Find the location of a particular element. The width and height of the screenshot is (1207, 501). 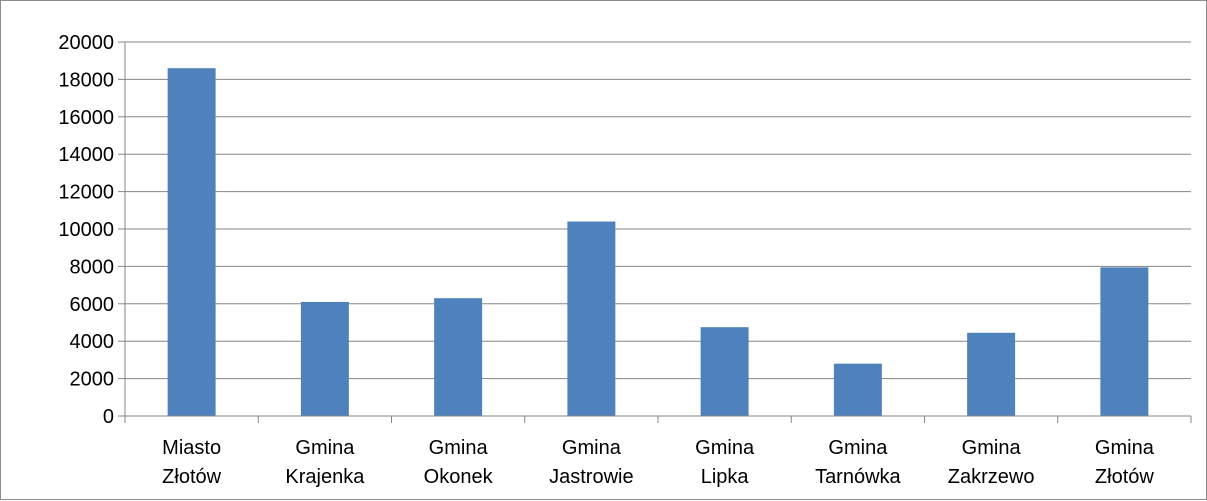

x-category-label: Gmina Okonek is located at coordinates (459, 462).